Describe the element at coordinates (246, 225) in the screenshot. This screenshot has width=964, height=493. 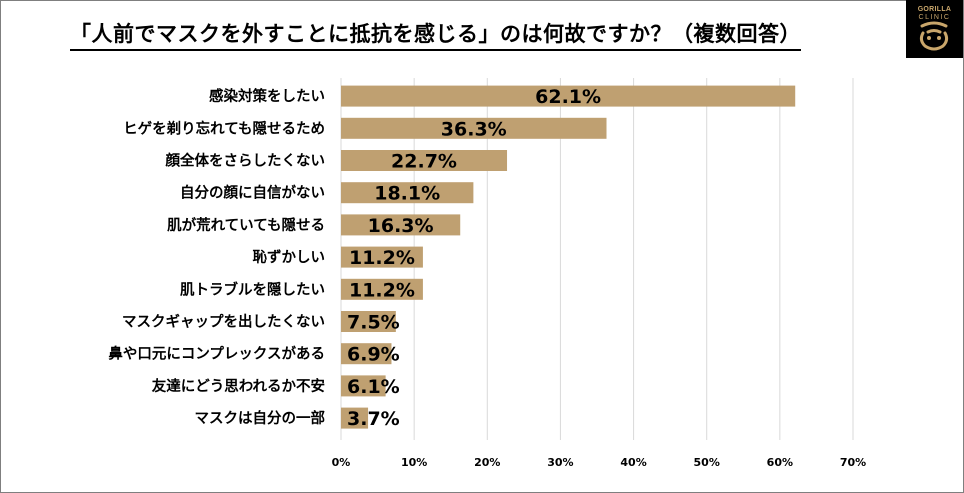
I see `category-label: 肌が荒れていても隠せる` at that location.